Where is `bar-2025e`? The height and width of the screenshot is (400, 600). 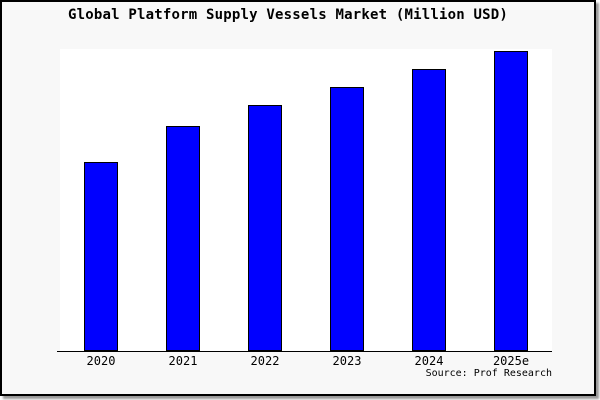 bar-2025e is located at coordinates (511, 200).